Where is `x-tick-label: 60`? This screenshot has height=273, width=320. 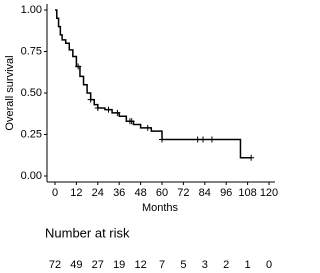
x-tick-label: 60 is located at coordinates (162, 193).